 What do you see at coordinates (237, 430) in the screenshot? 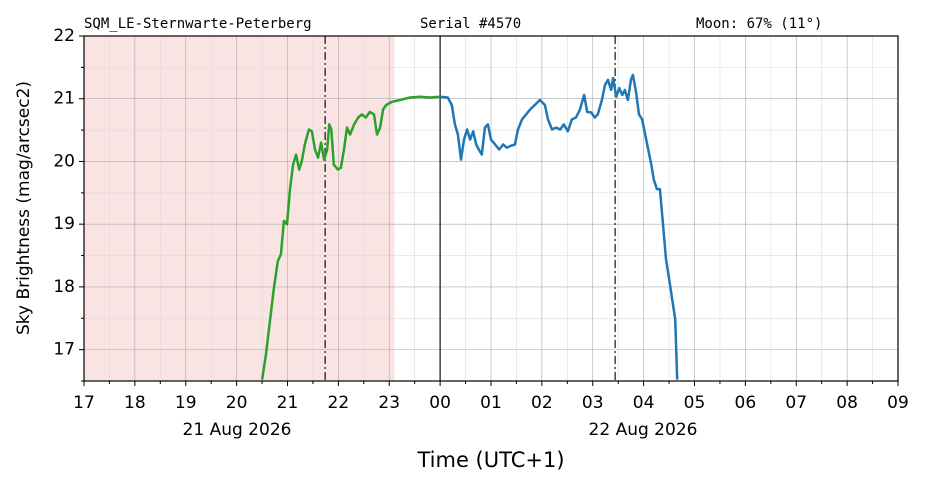
I see `date-label: 21 Aug 2026` at bounding box center [237, 430].